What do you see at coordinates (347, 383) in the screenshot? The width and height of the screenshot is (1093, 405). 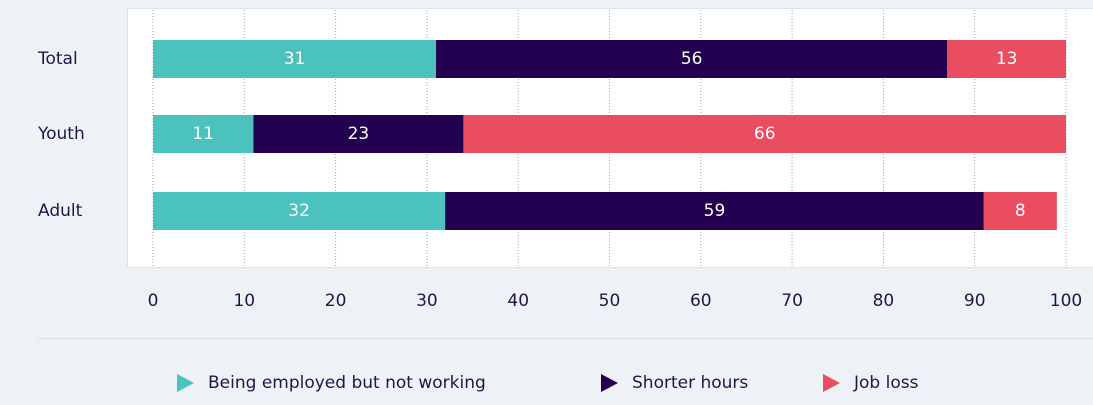 I see `legend-label: Being employed but not working` at bounding box center [347, 383].